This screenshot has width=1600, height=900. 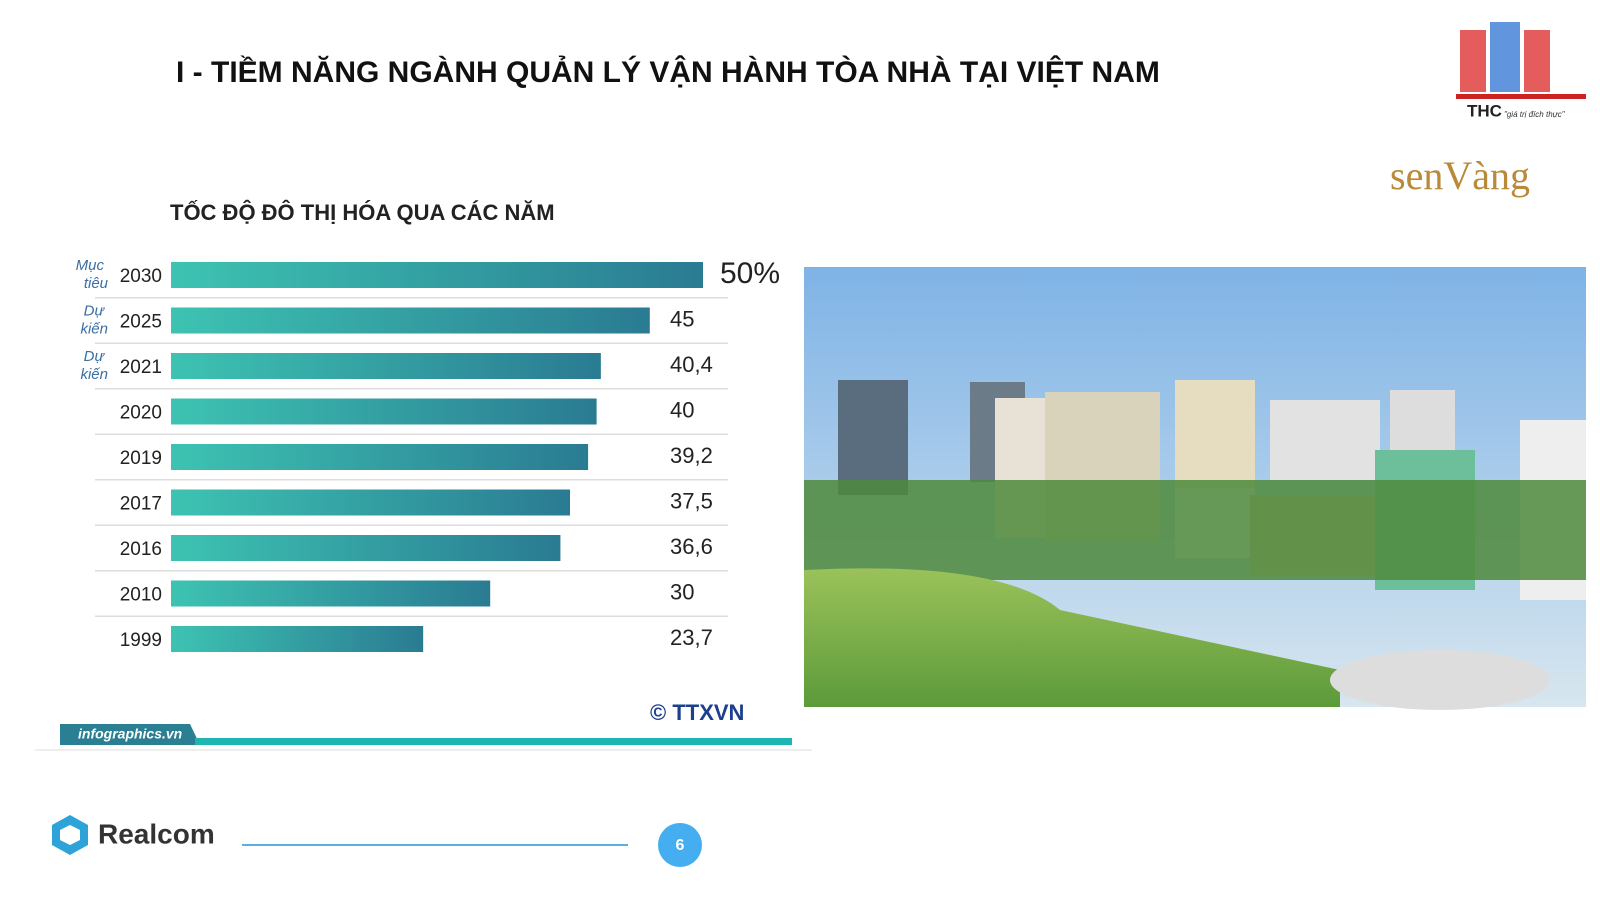 What do you see at coordinates (1460, 175) in the screenshot?
I see `senvang-logo: senVàng` at bounding box center [1460, 175].